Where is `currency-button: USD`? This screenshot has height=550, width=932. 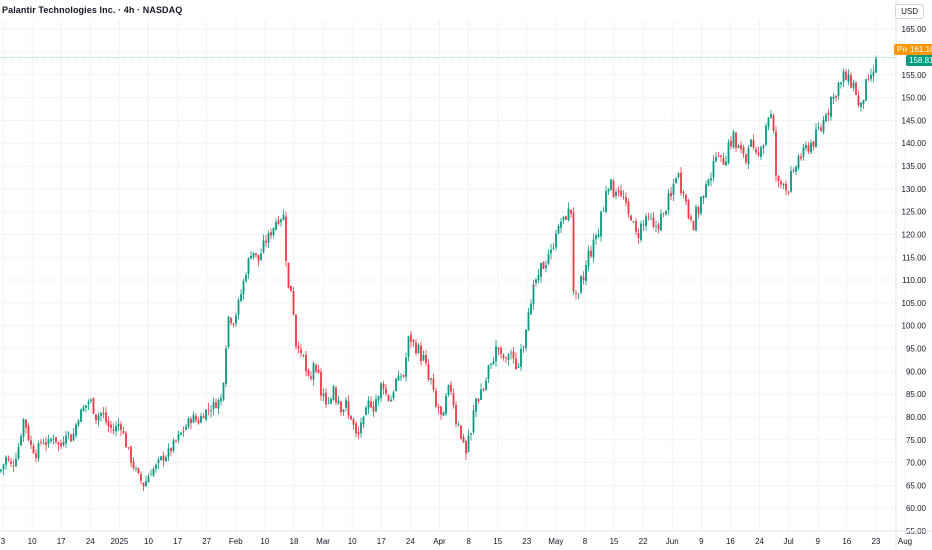 currency-button: USD is located at coordinates (909, 11).